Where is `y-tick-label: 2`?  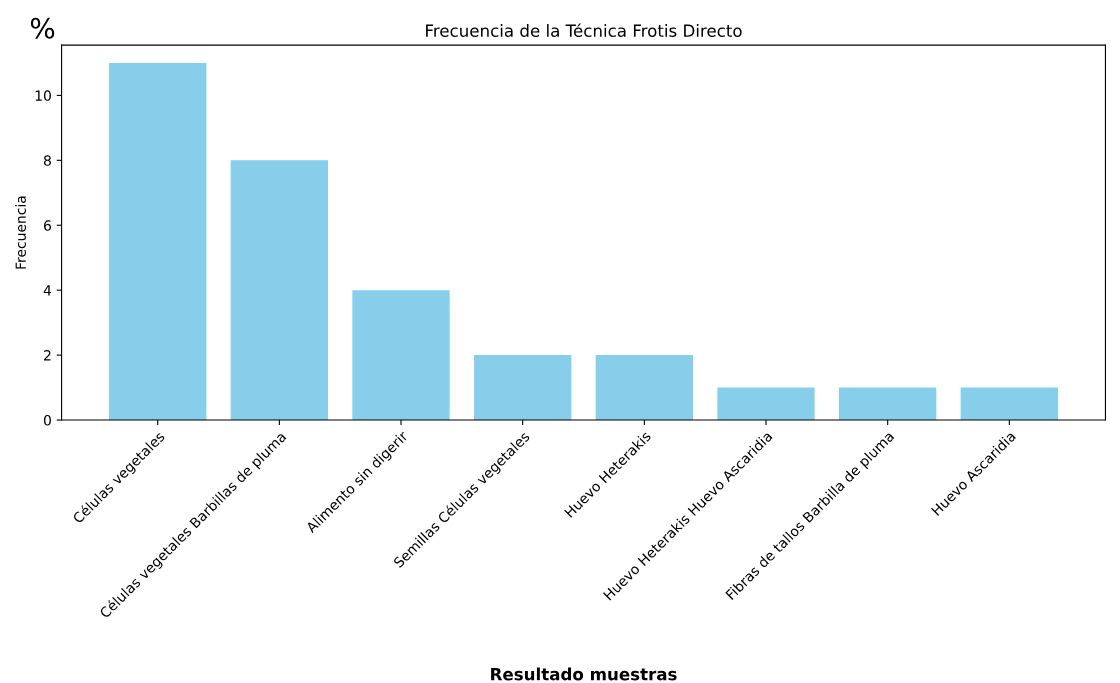 y-tick-label: 2 is located at coordinates (47, 355).